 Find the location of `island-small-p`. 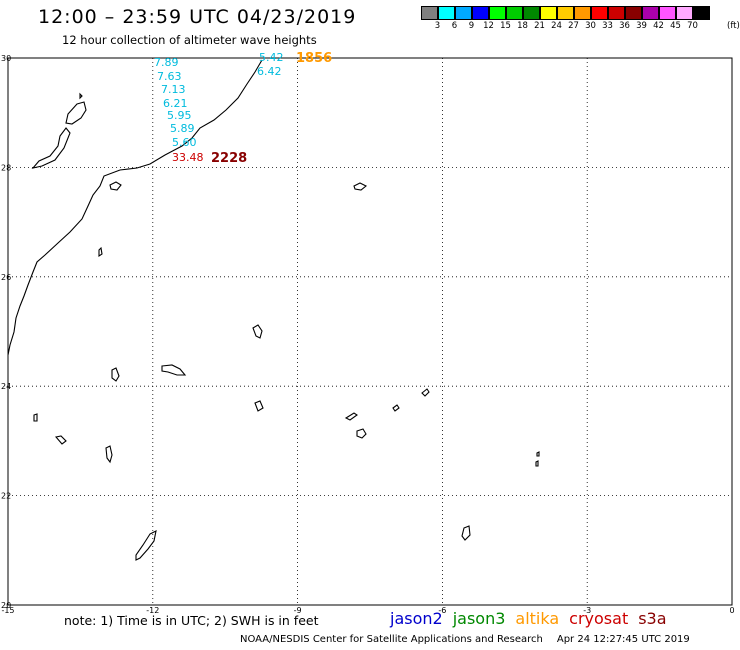

island-small-p is located at coordinates (537, 463).